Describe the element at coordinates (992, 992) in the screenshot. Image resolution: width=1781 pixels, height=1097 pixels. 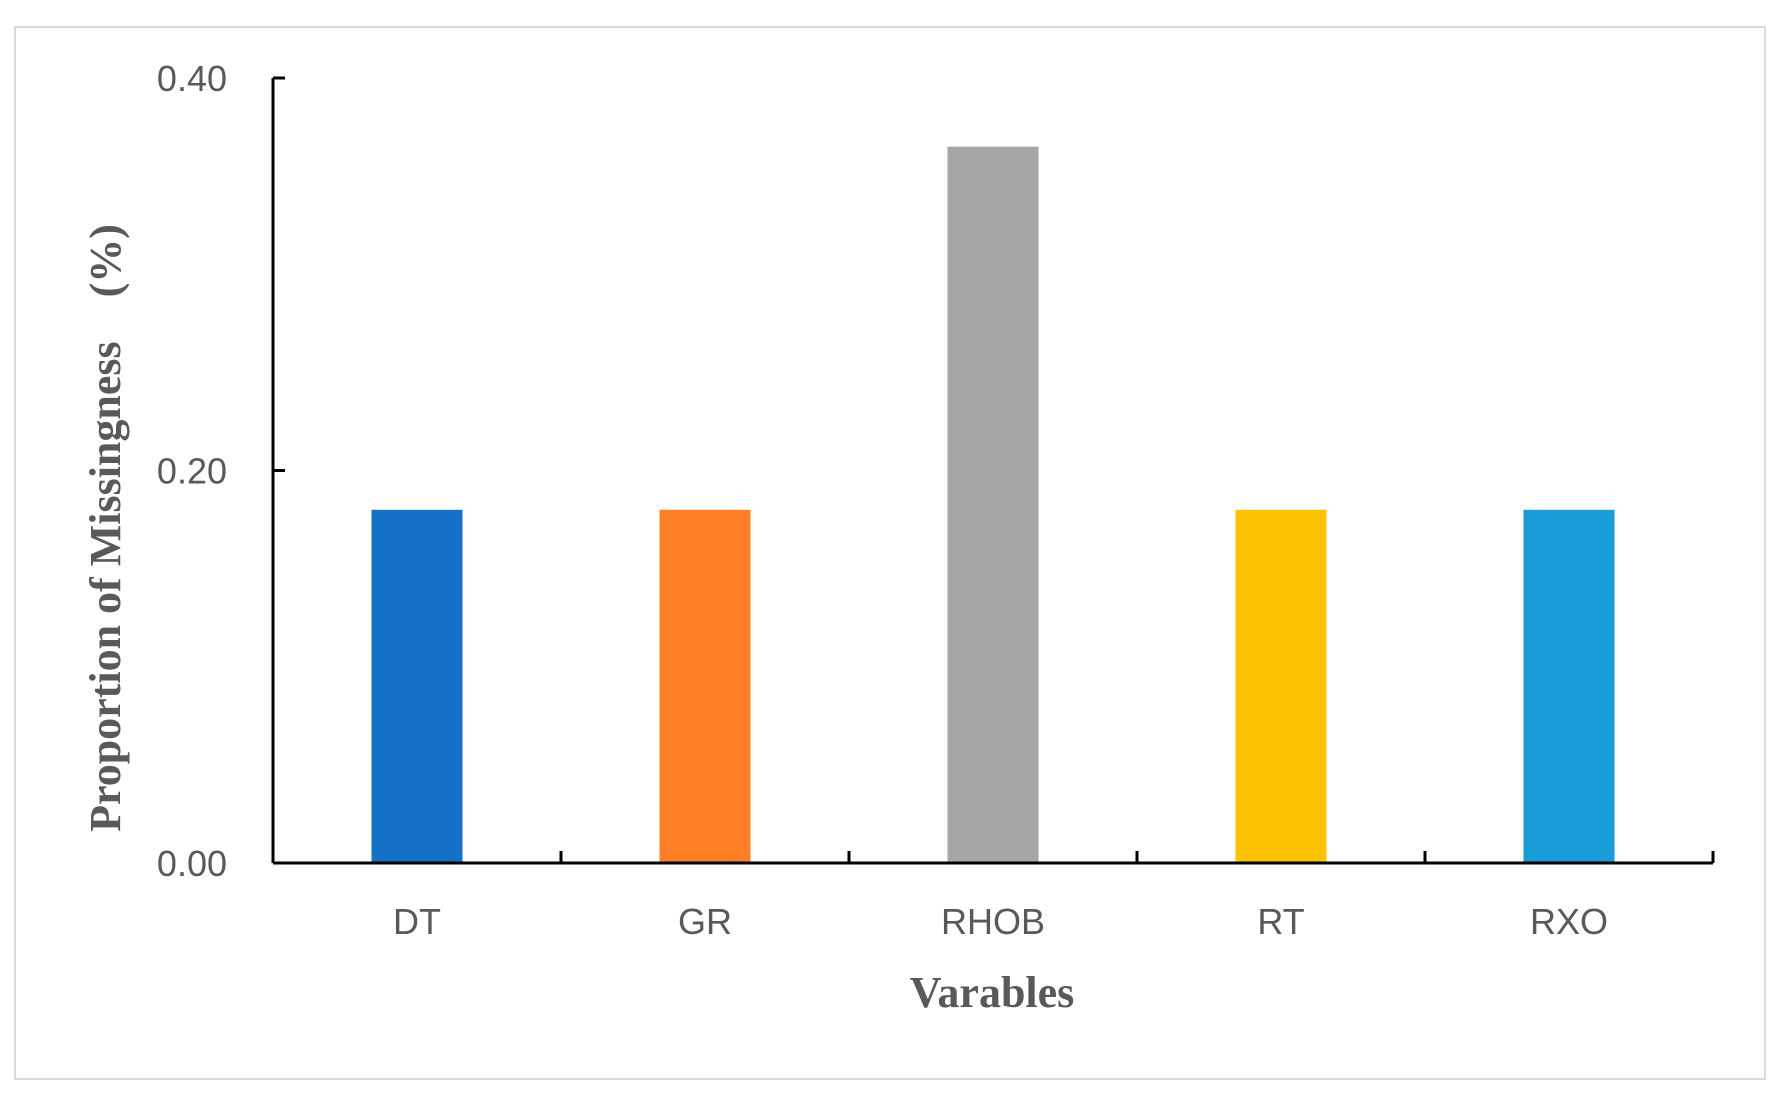
I see `x-axis-title: Varables` at that location.